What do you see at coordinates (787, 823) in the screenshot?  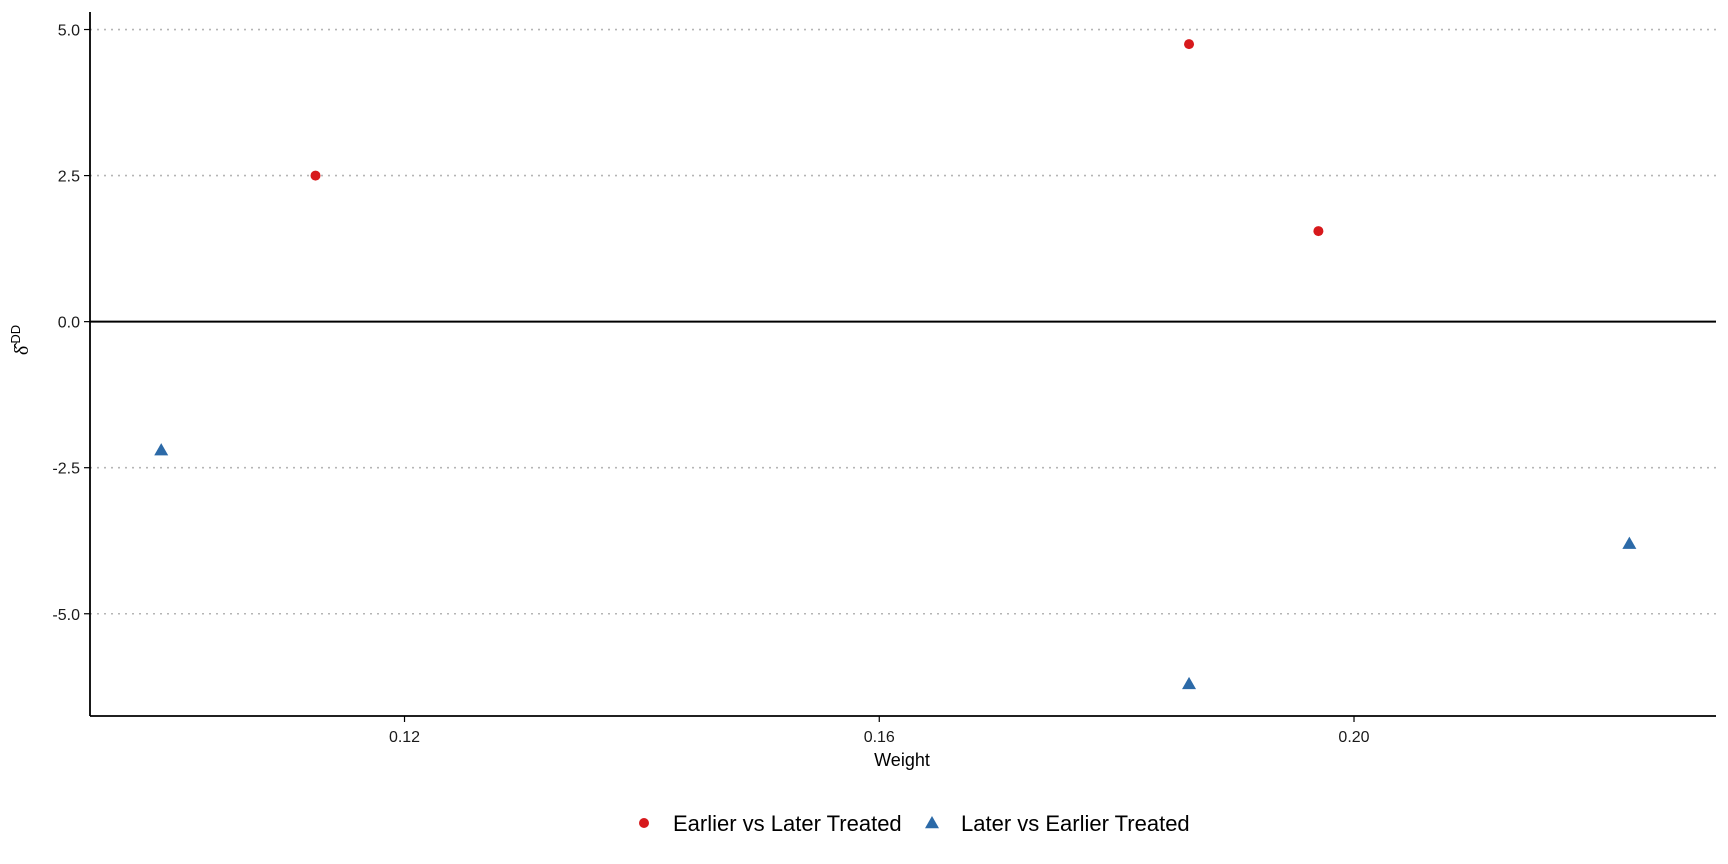 I see `legend-label: Earlier vs Later Treated` at bounding box center [787, 823].